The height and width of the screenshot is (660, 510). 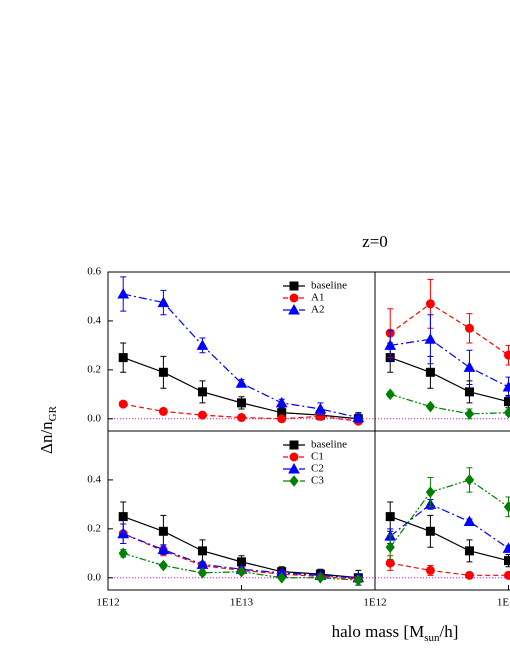 What do you see at coordinates (378, 631) in the screenshot?
I see `x-label-main: halo mass [M` at bounding box center [378, 631].